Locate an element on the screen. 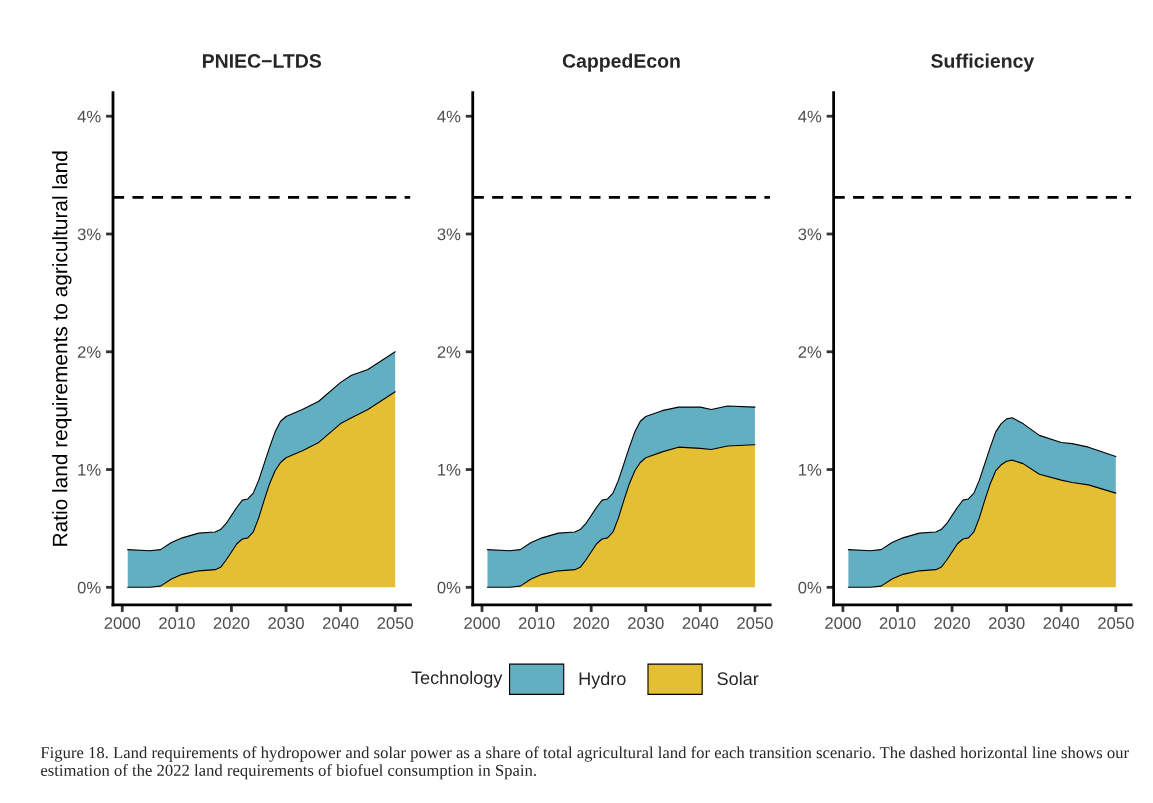  legend-title: Technology is located at coordinates (457, 679).